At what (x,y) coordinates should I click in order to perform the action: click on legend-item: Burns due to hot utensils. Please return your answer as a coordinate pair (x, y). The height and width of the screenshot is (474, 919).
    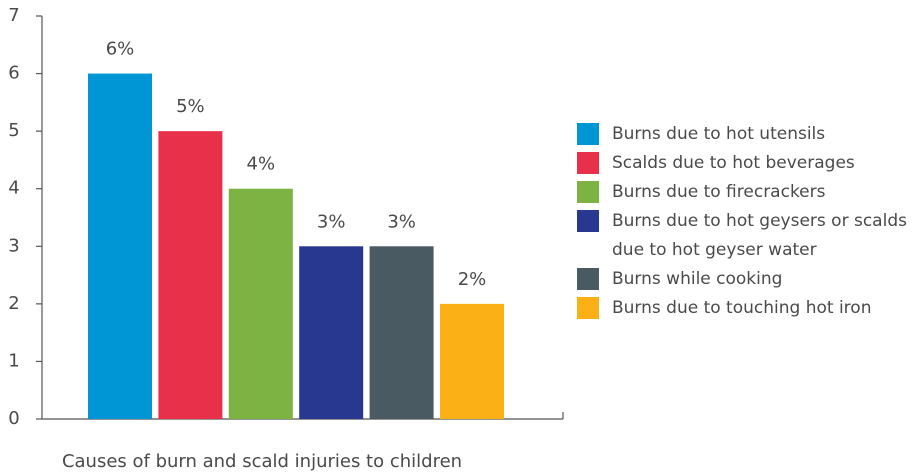
    Looking at the image, I should click on (744, 134).